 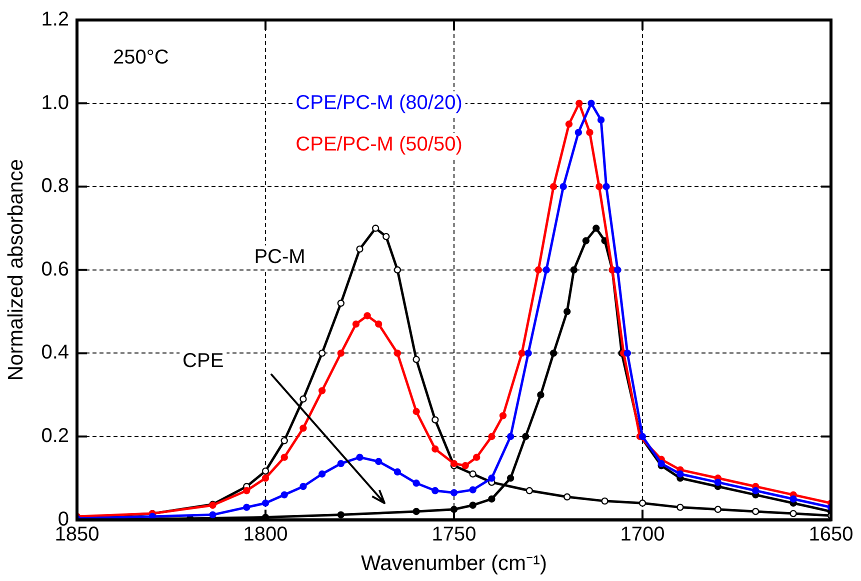 What do you see at coordinates (454, 534) in the screenshot?
I see `x-tick-label: 1750` at bounding box center [454, 534].